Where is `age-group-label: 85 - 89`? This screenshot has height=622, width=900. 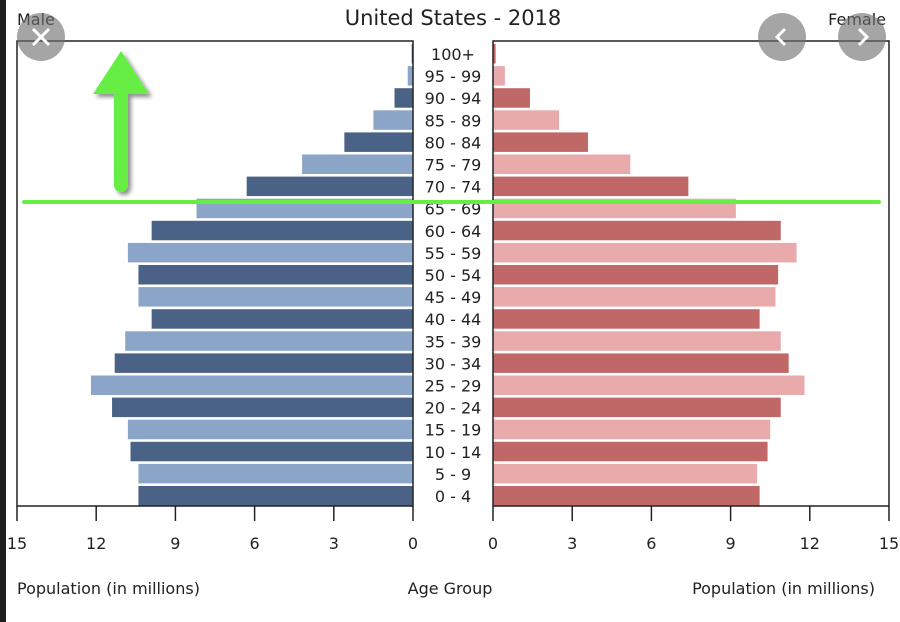 age-group-label: 85 - 89 is located at coordinates (453, 120).